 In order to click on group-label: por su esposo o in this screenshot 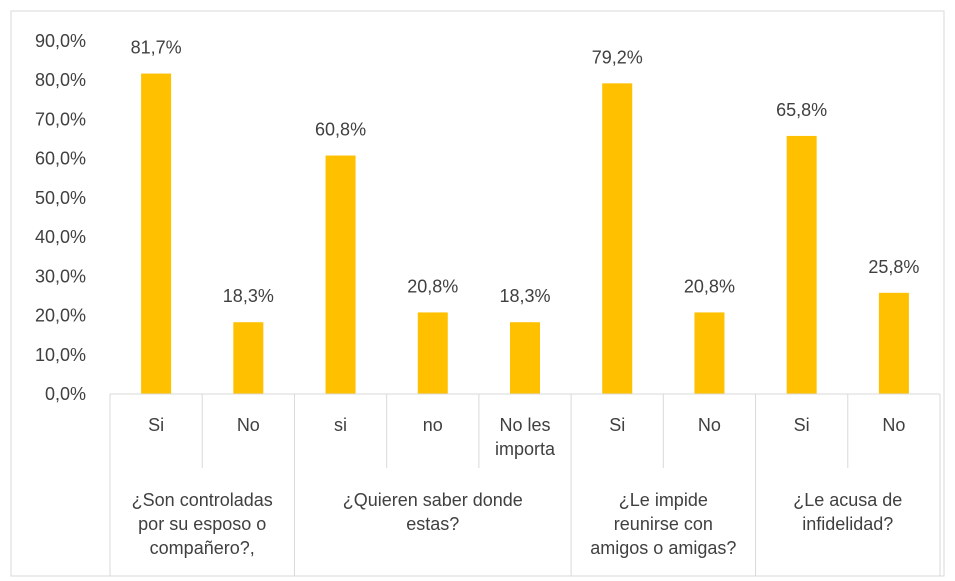, I will do `click(202, 524)`.